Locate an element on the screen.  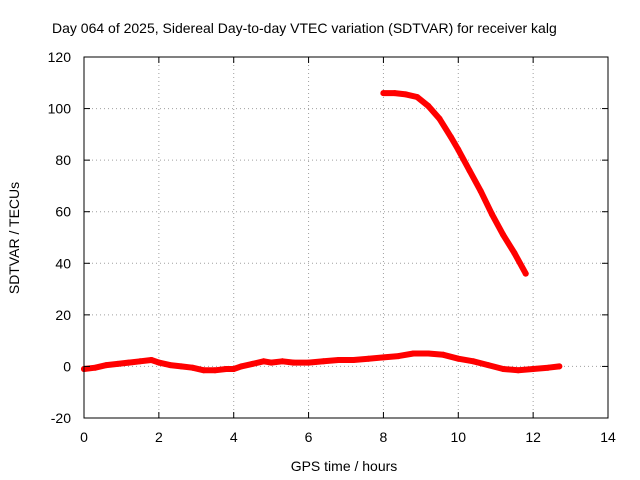
y-tick-label: 80 is located at coordinates (63, 160).